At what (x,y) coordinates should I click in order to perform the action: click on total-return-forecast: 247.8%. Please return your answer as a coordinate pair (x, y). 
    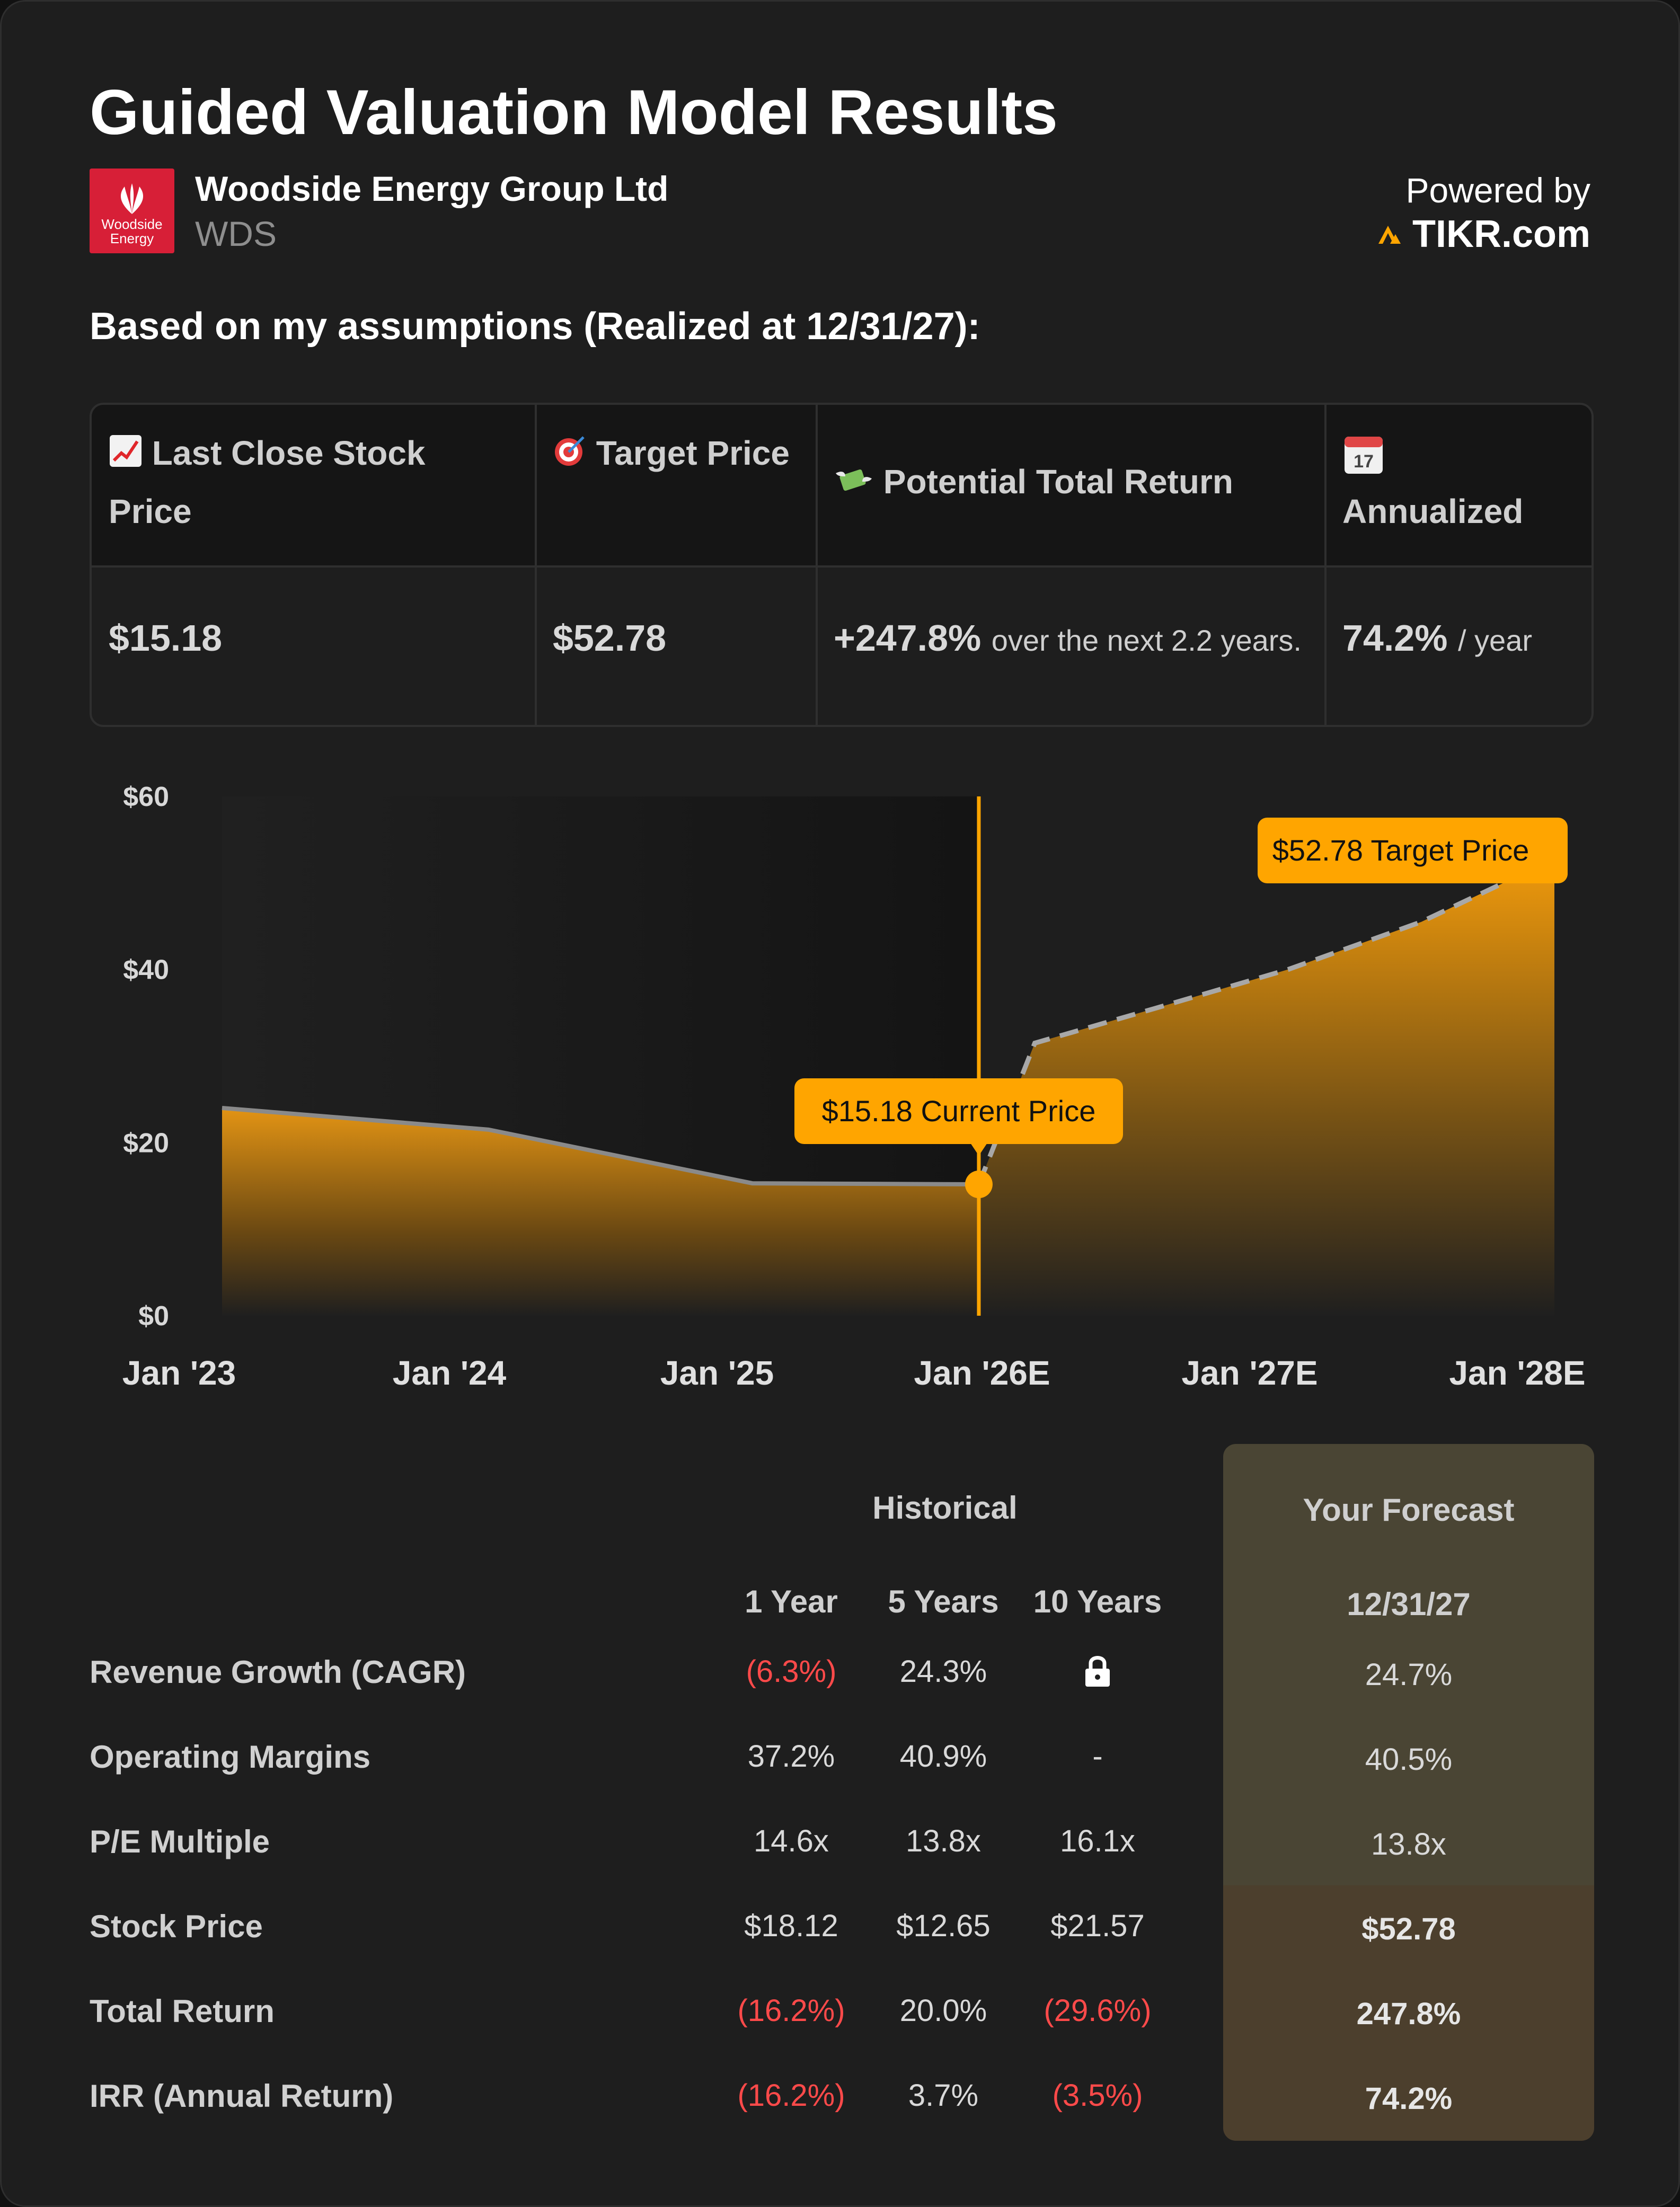
    Looking at the image, I should click on (1408, 2014).